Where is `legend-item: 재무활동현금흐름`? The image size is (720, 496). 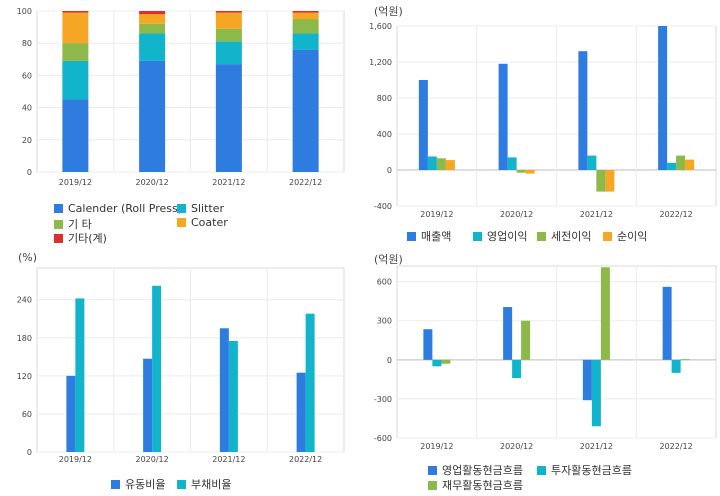 legend-item: 재무활동현금흐름 is located at coordinates (475, 485).